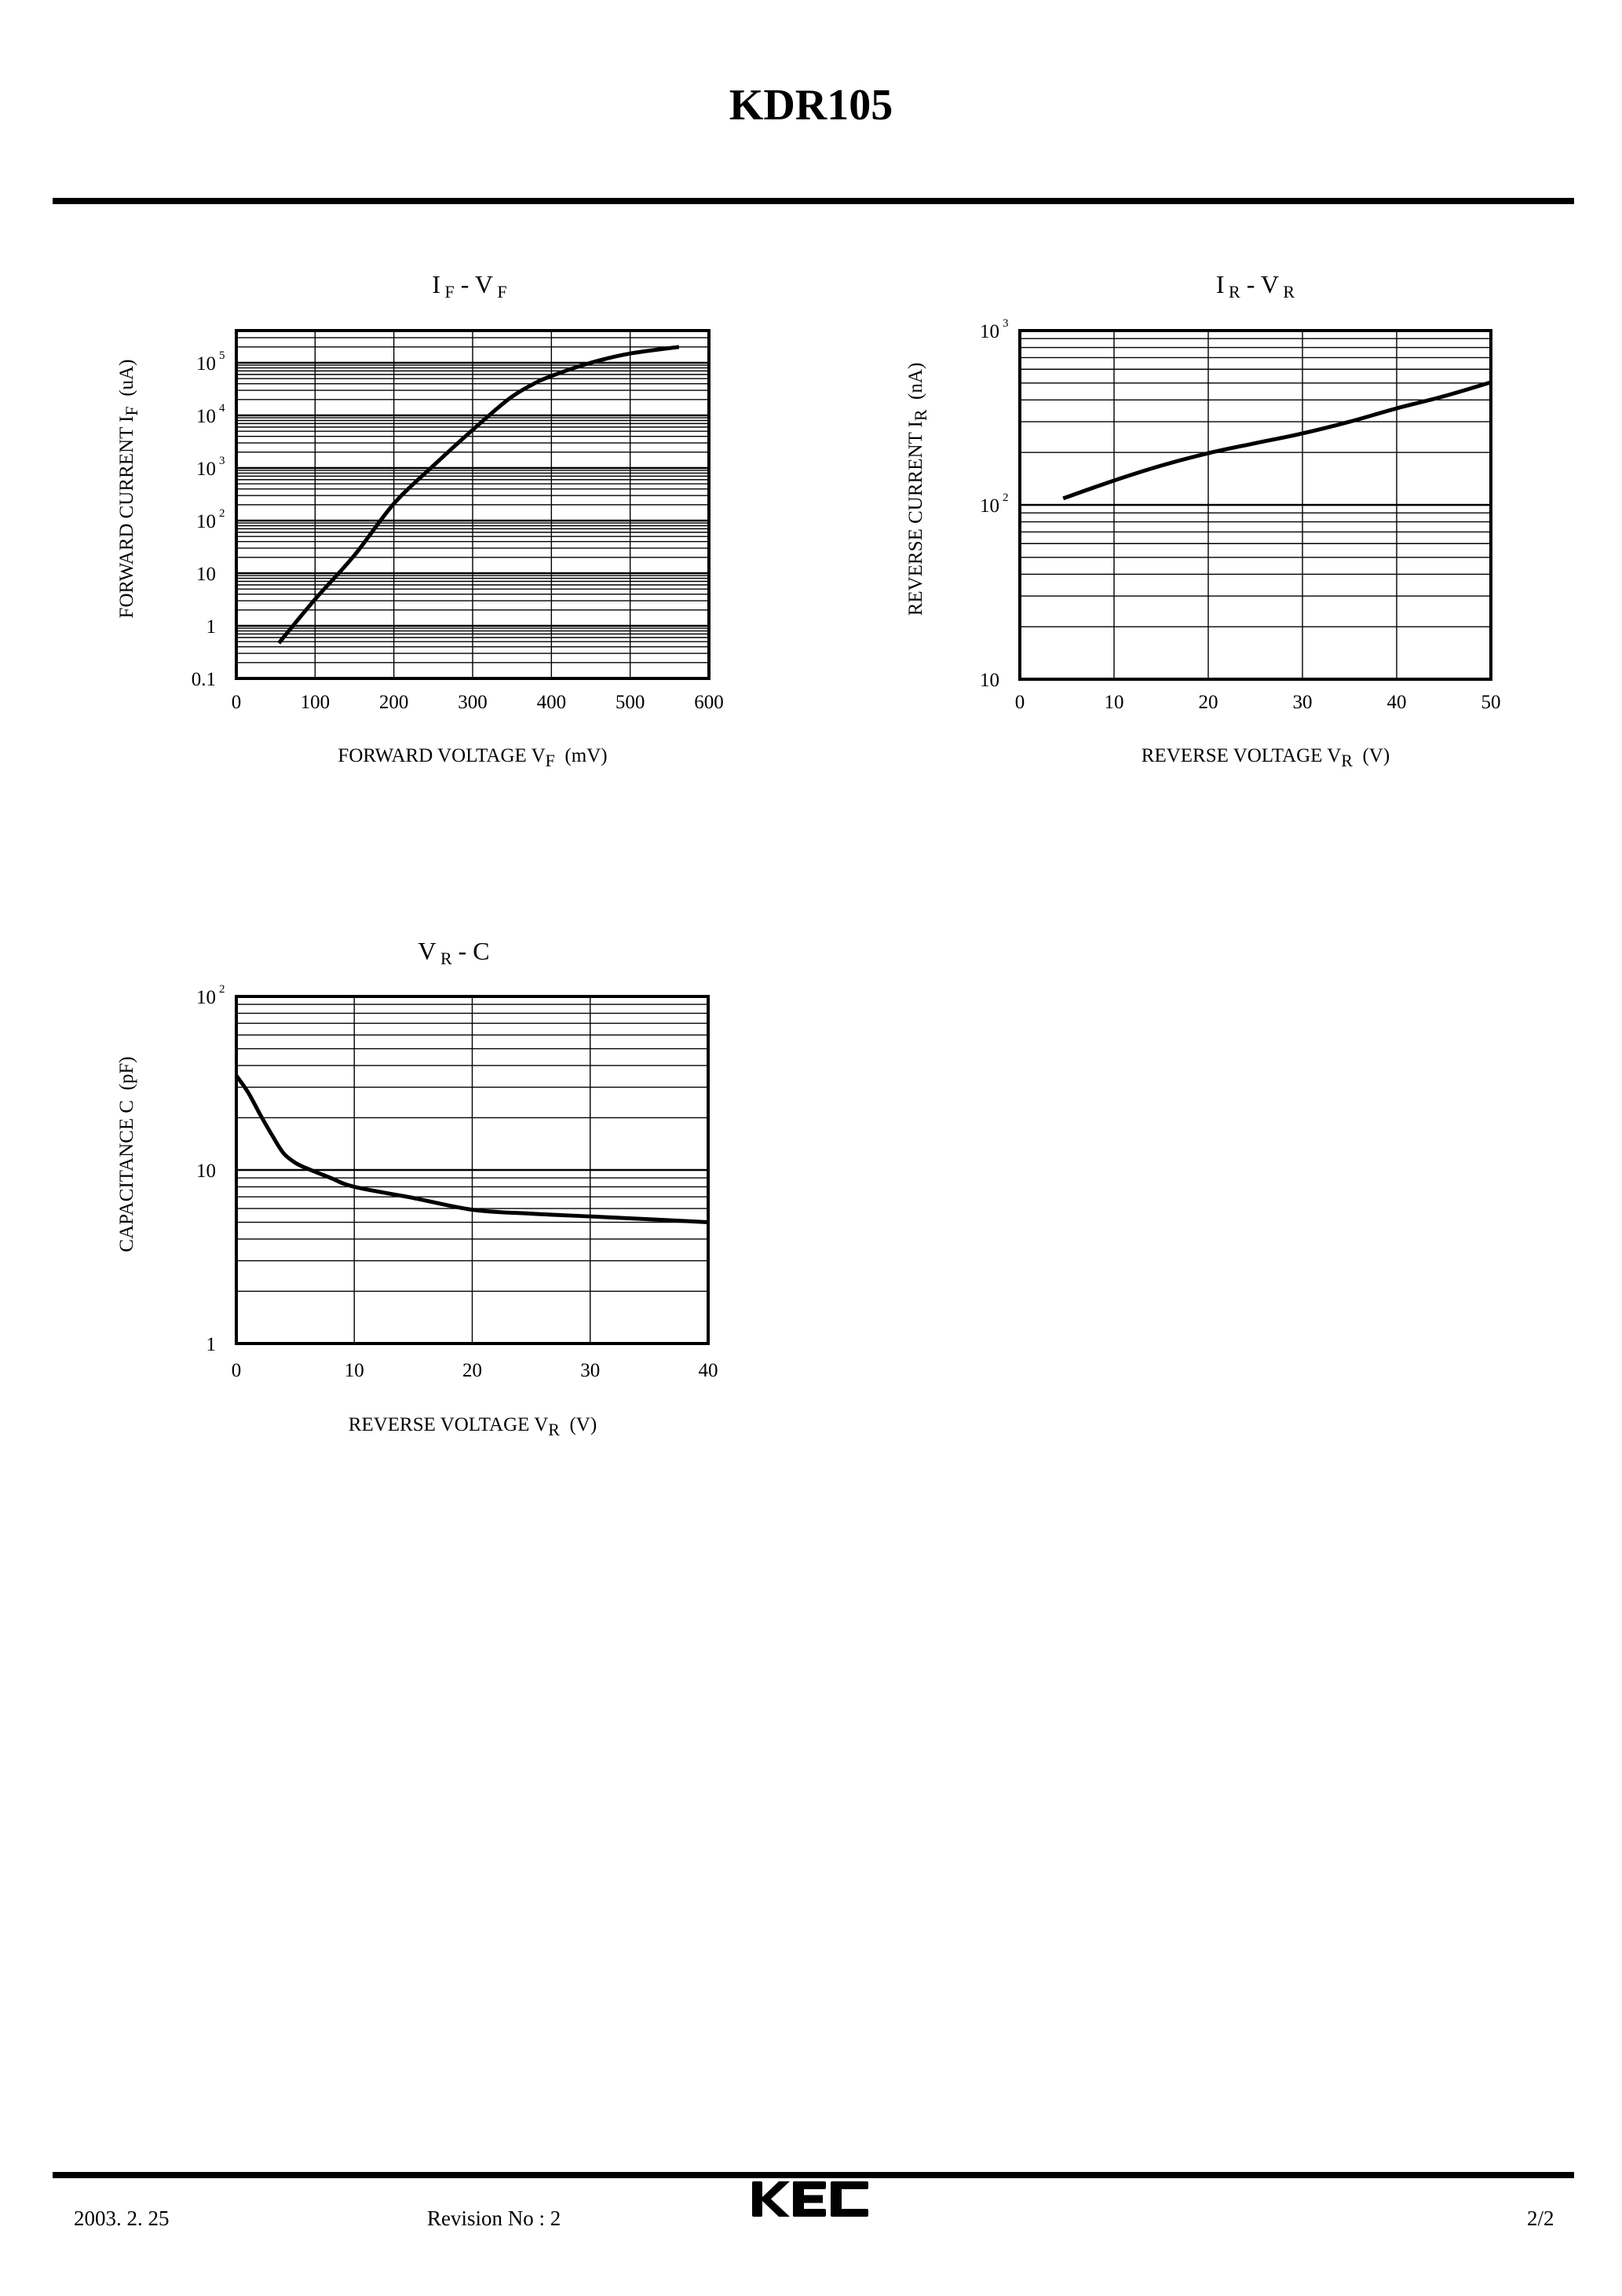  I want to click on footer-date: 2003. 2. 25, so click(122, 2218).